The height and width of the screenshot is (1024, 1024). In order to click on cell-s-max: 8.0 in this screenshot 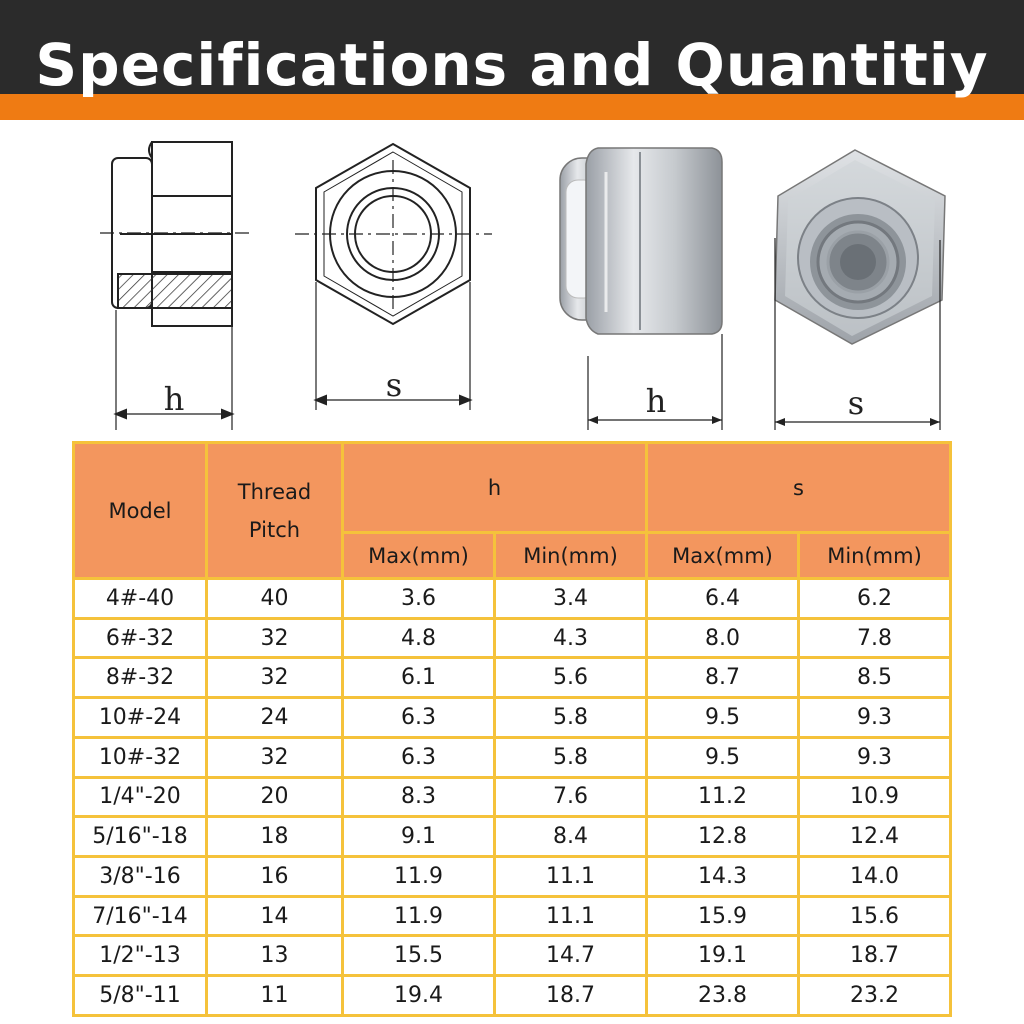, I will do `click(722, 638)`.